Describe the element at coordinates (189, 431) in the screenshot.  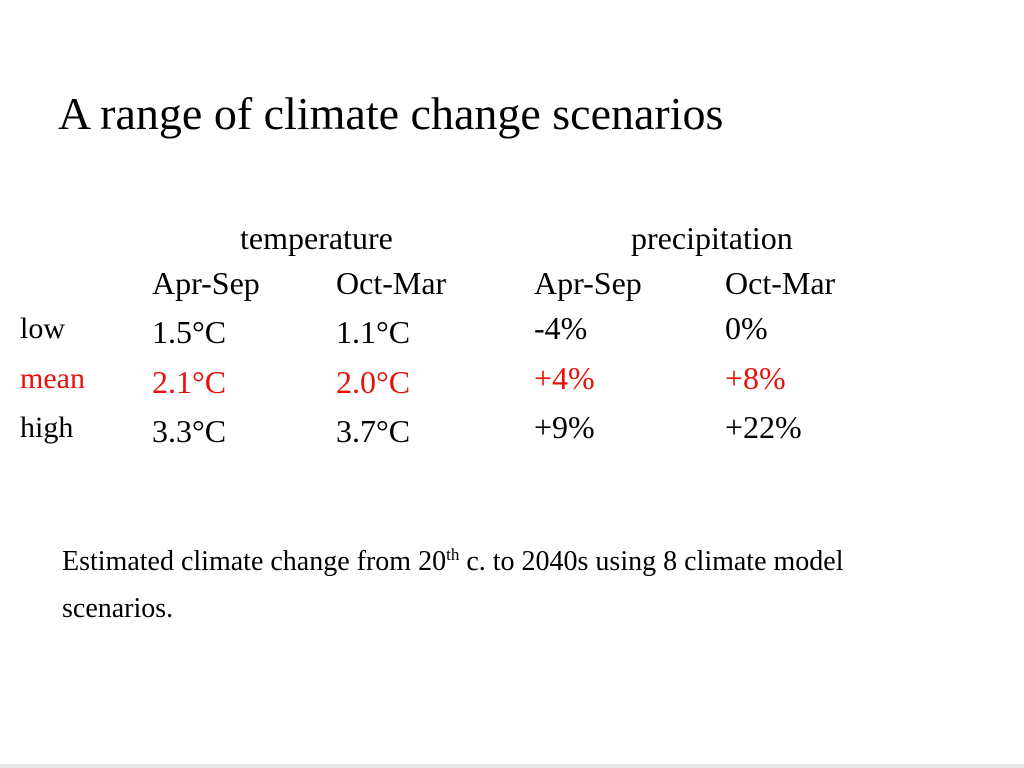
I see `high-temp-apr-sep: 3.3°C` at that location.